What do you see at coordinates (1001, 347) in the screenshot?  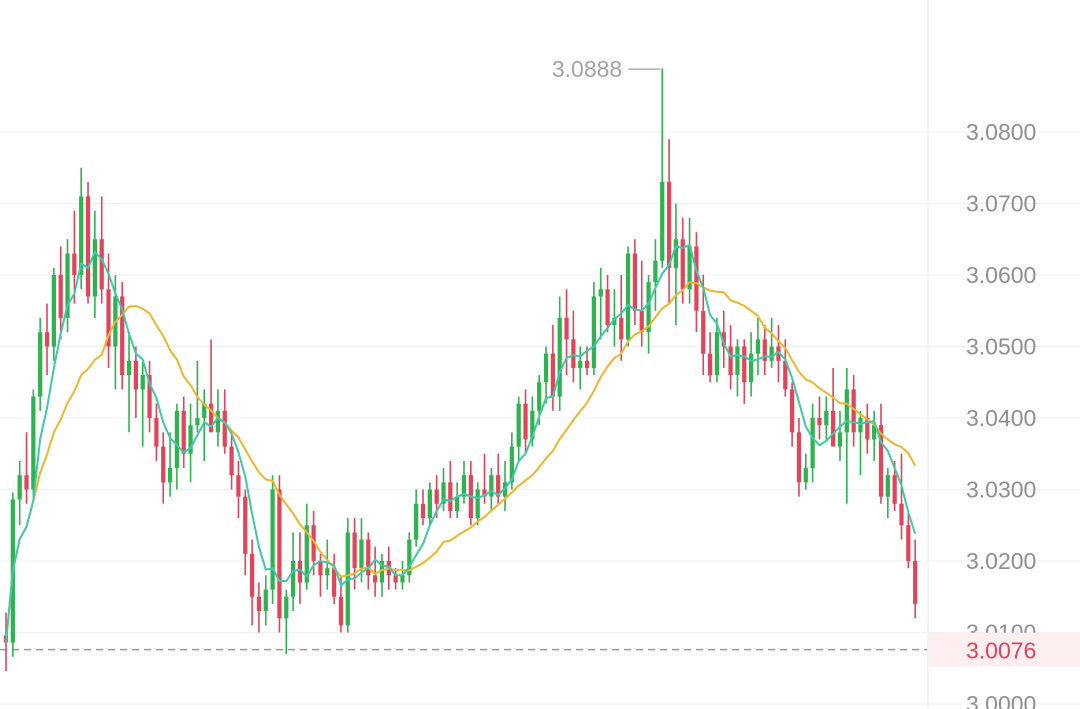 I see `y-tick-label: 3.0500` at bounding box center [1001, 347].